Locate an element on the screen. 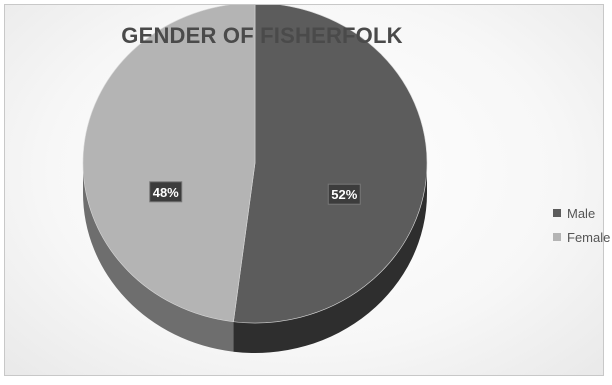  slice-side-female is located at coordinates (158, 257).